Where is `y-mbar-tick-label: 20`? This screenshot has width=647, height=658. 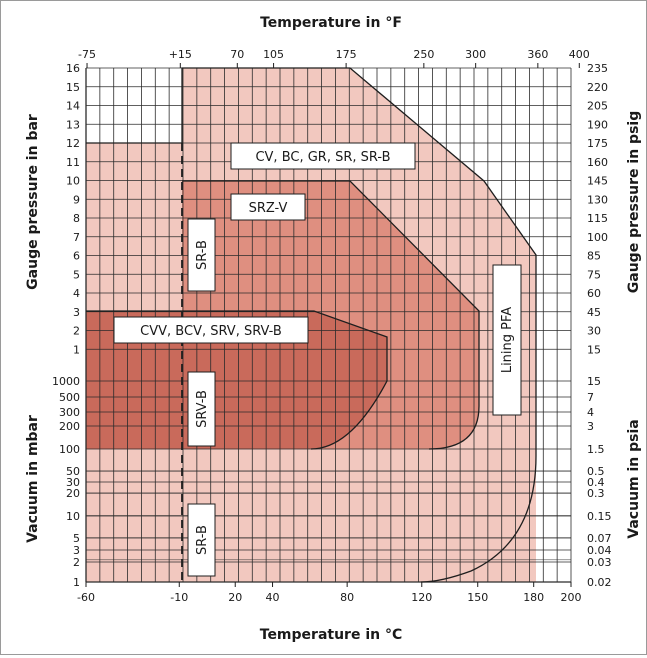 y-mbar-tick-label: 20 is located at coordinates (73, 493).